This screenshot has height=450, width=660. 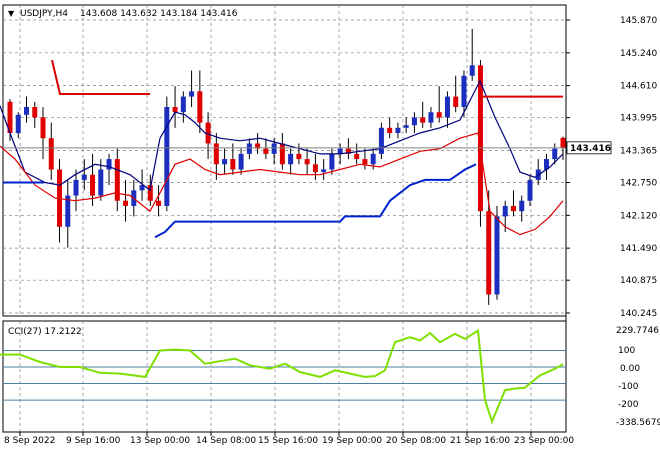 What do you see at coordinates (637, 331) in the screenshot?
I see `cci-label: 229.7746` at bounding box center [637, 331].